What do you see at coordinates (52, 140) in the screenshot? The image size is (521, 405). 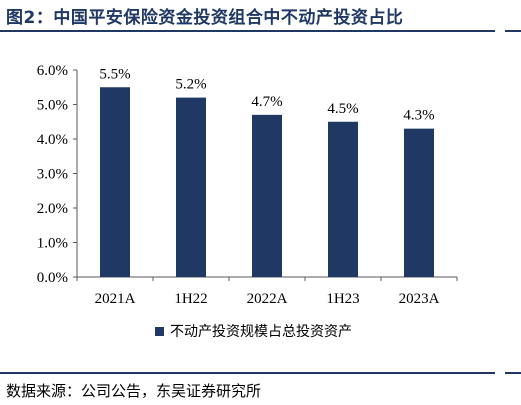 I see `y-tick-label: 4.0%` at bounding box center [52, 140].